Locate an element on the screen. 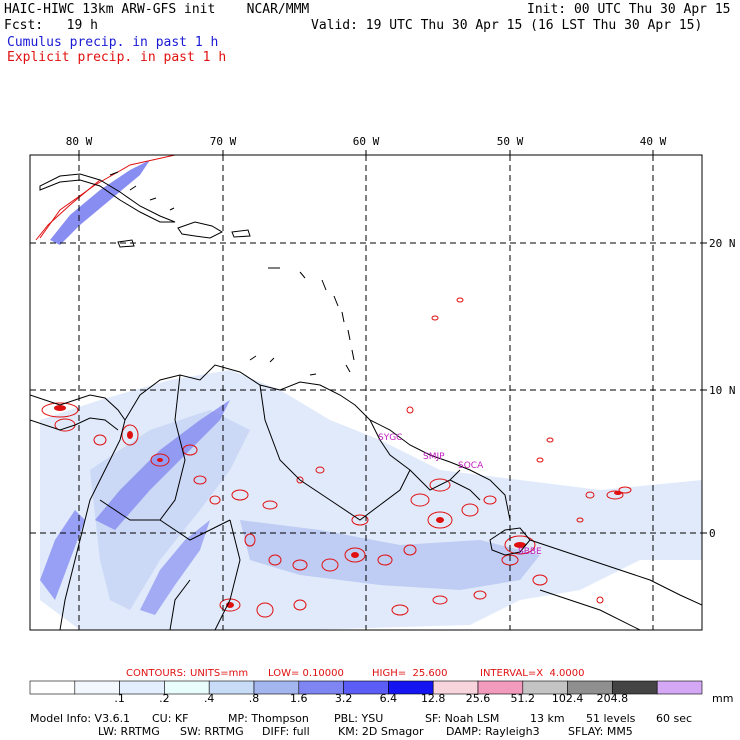 This screenshot has height=740, width=740. contours-high: HIGH= 25.600 is located at coordinates (410, 673).